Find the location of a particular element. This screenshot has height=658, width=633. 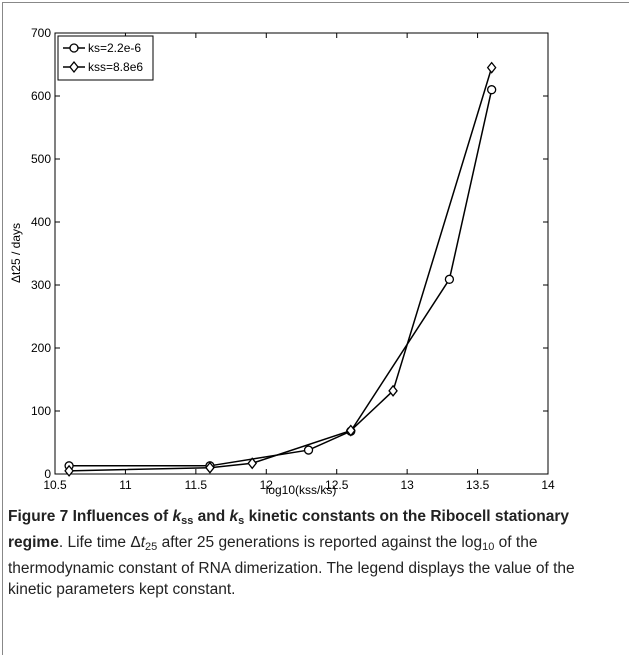

y-tick-label: 0 is located at coordinates (47, 474).